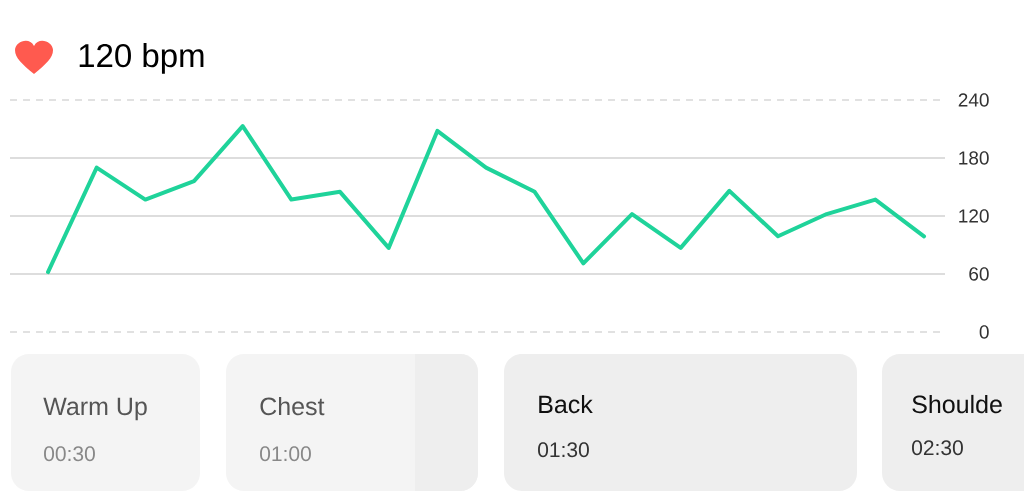 This screenshot has height=497, width=1024. Describe the element at coordinates (979, 274) in the screenshot. I see `y-tick-label: 60` at that location.